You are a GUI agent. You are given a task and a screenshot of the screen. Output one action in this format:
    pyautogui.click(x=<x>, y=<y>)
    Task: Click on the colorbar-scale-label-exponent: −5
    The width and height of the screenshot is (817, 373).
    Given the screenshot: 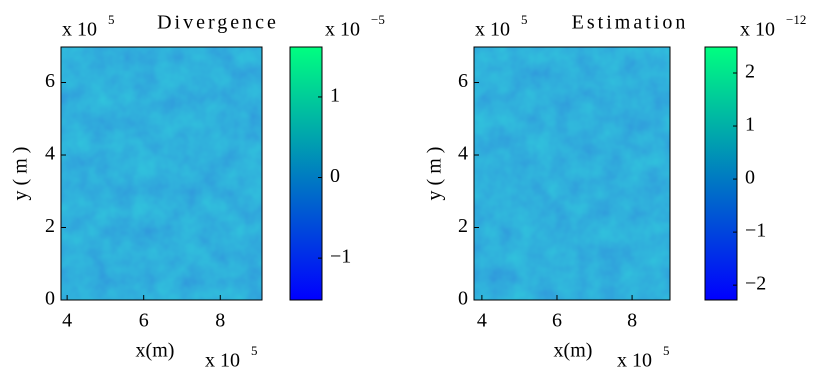 What is the action you would take?
    pyautogui.click(x=378, y=19)
    